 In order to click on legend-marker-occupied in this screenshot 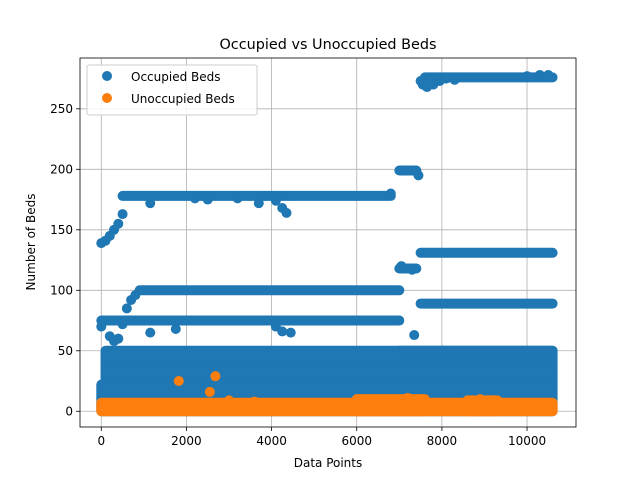, I will do `click(107, 76)`.